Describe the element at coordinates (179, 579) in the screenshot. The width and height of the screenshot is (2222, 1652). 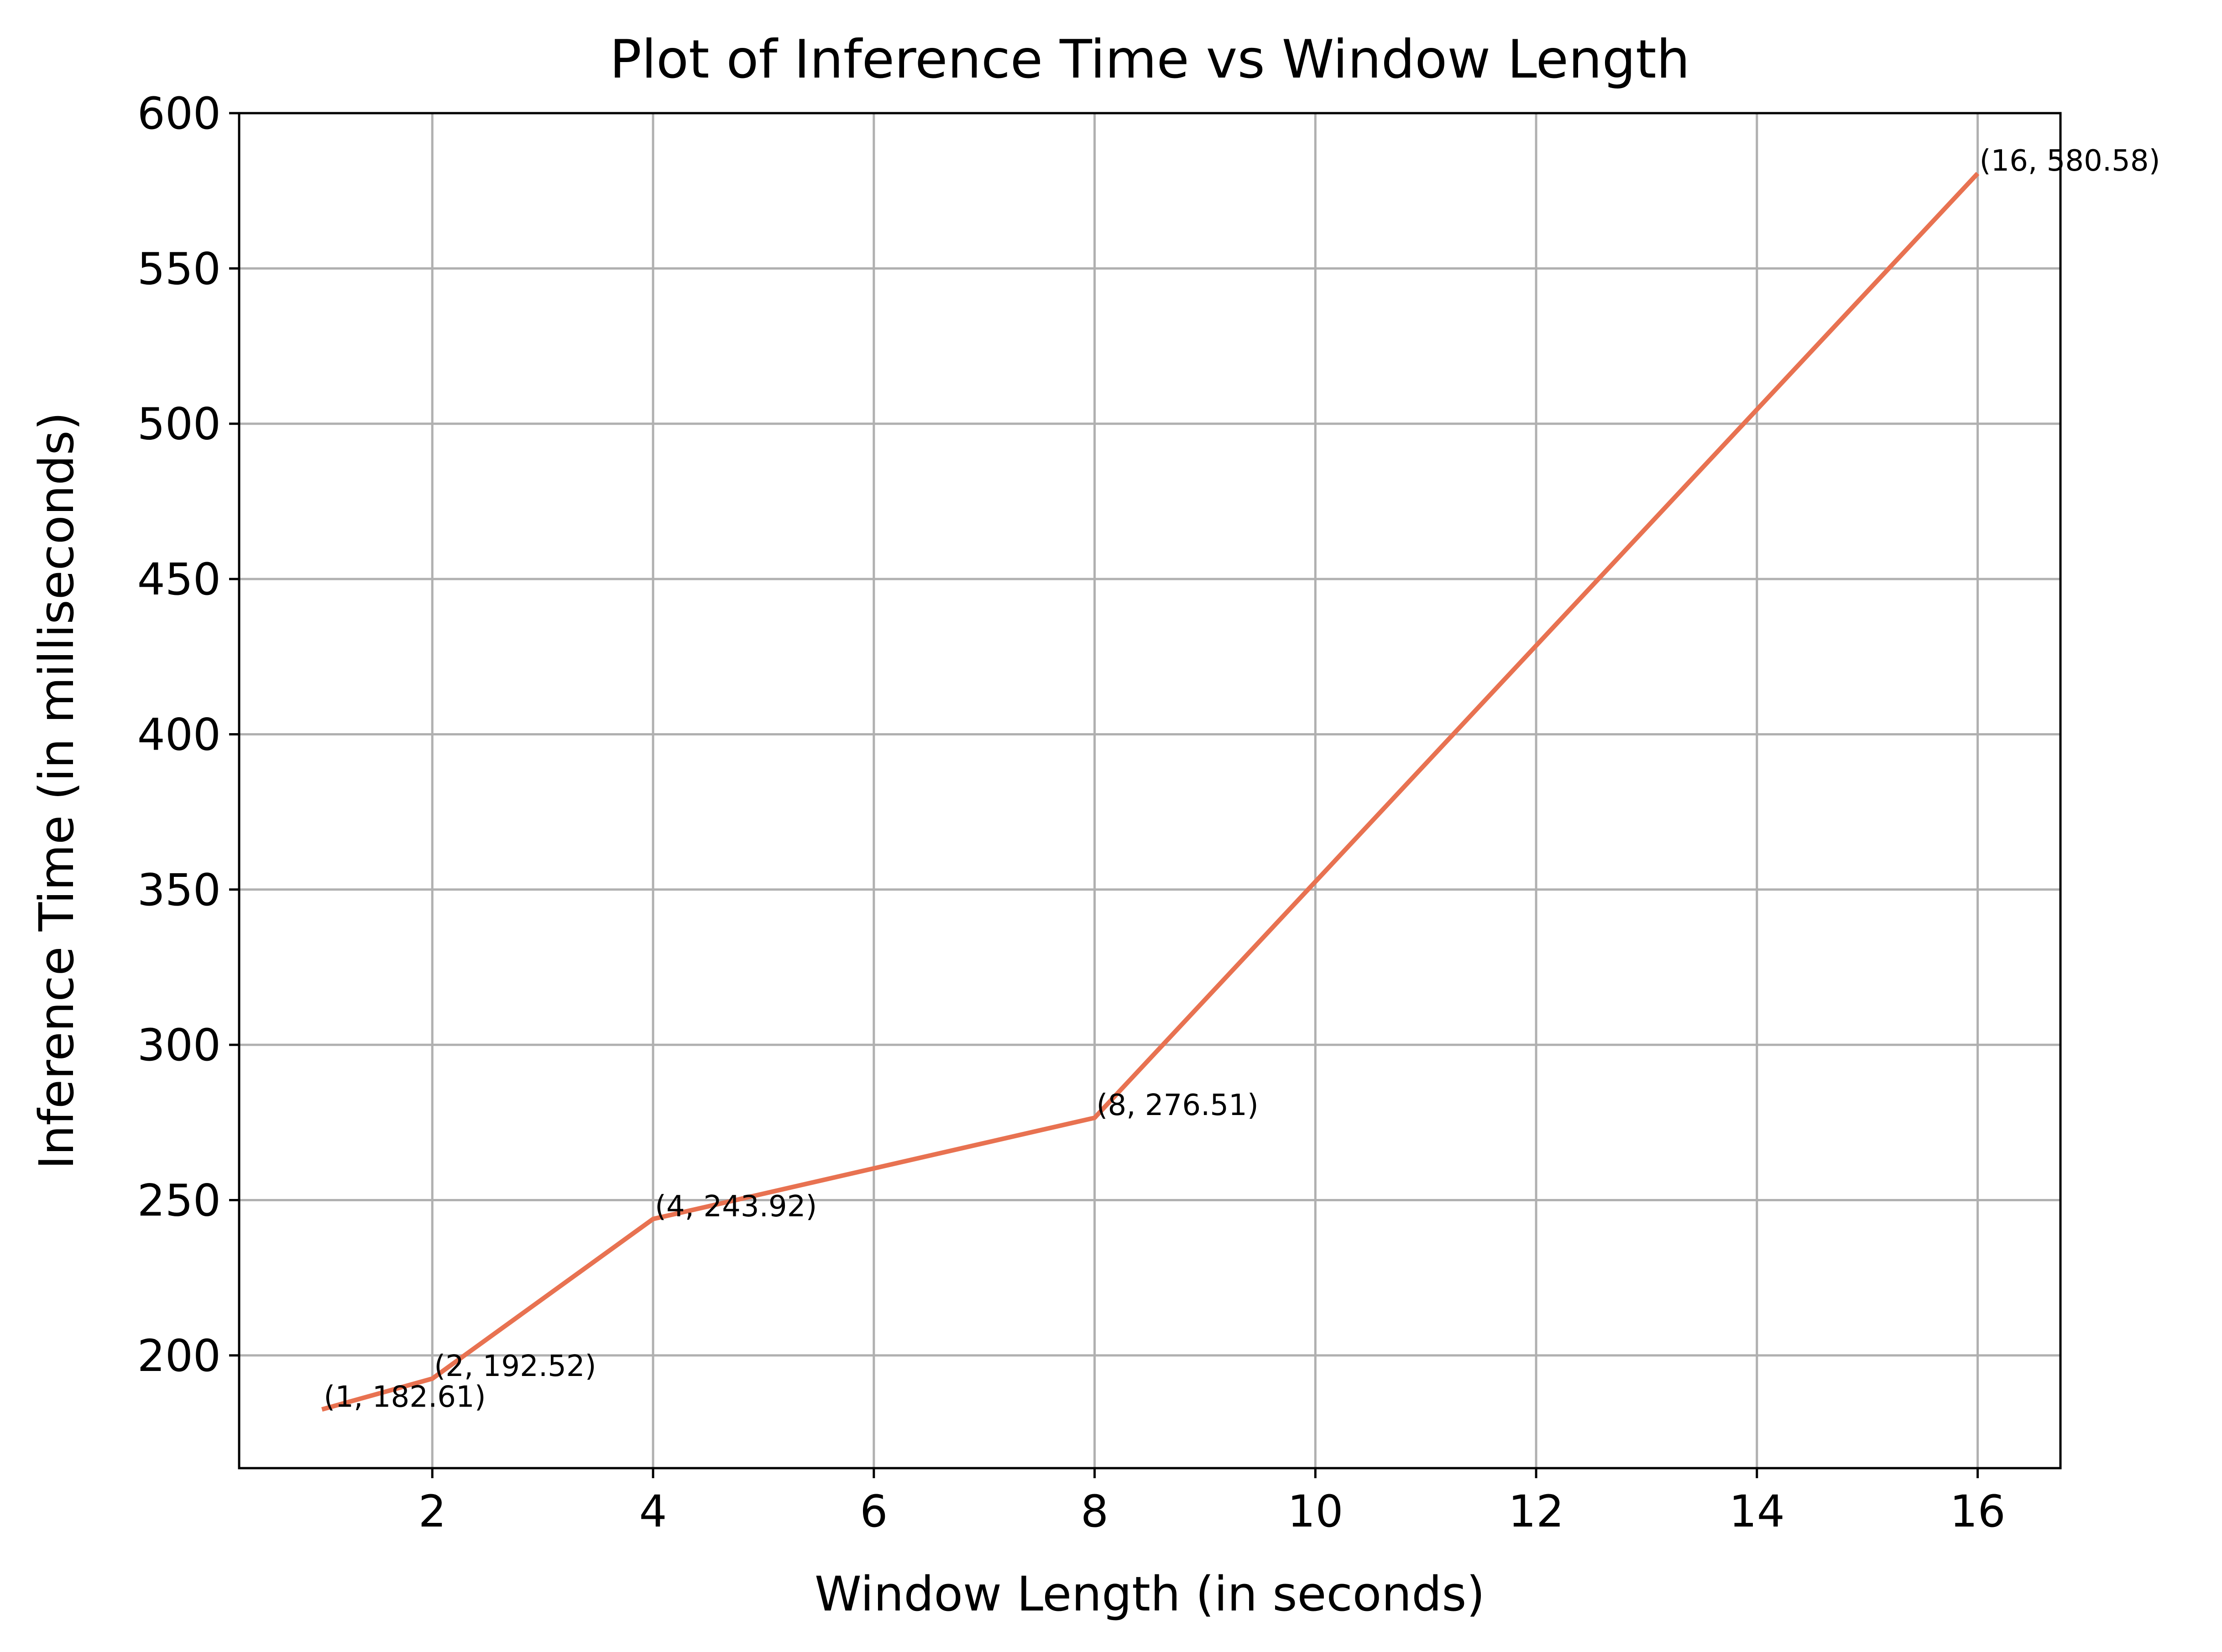
I see `y-tick-label: 450` at that location.